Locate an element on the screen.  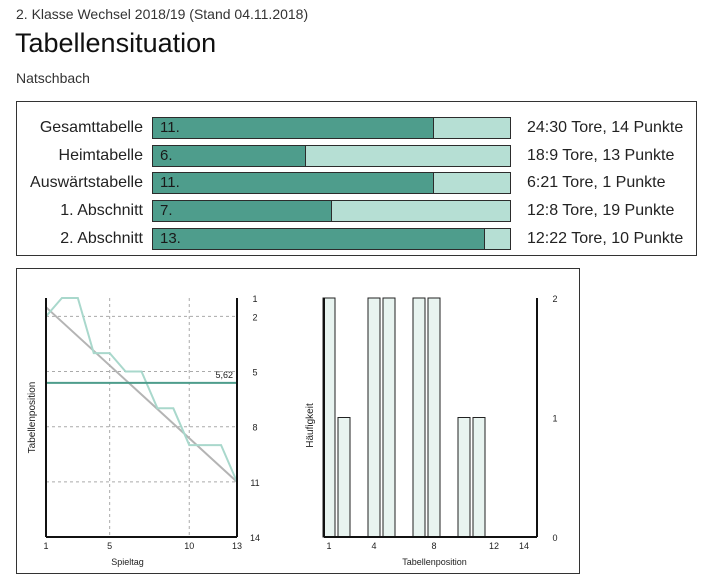
x-tick-label: 12 is located at coordinates (494, 546).